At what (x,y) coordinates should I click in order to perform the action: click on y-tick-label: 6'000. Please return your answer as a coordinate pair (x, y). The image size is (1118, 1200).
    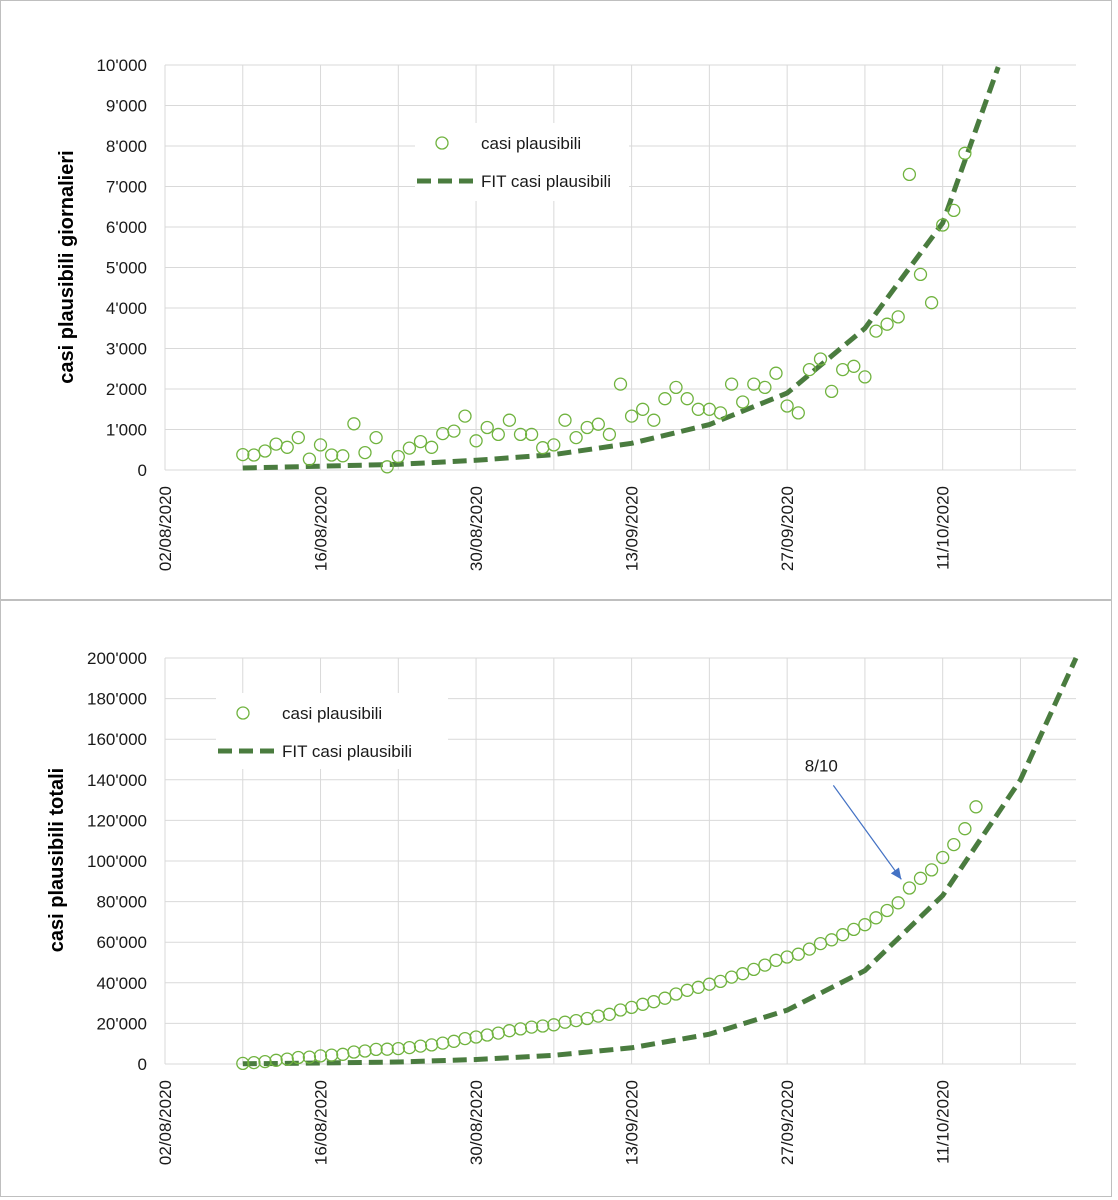
    Looking at the image, I should click on (126, 227).